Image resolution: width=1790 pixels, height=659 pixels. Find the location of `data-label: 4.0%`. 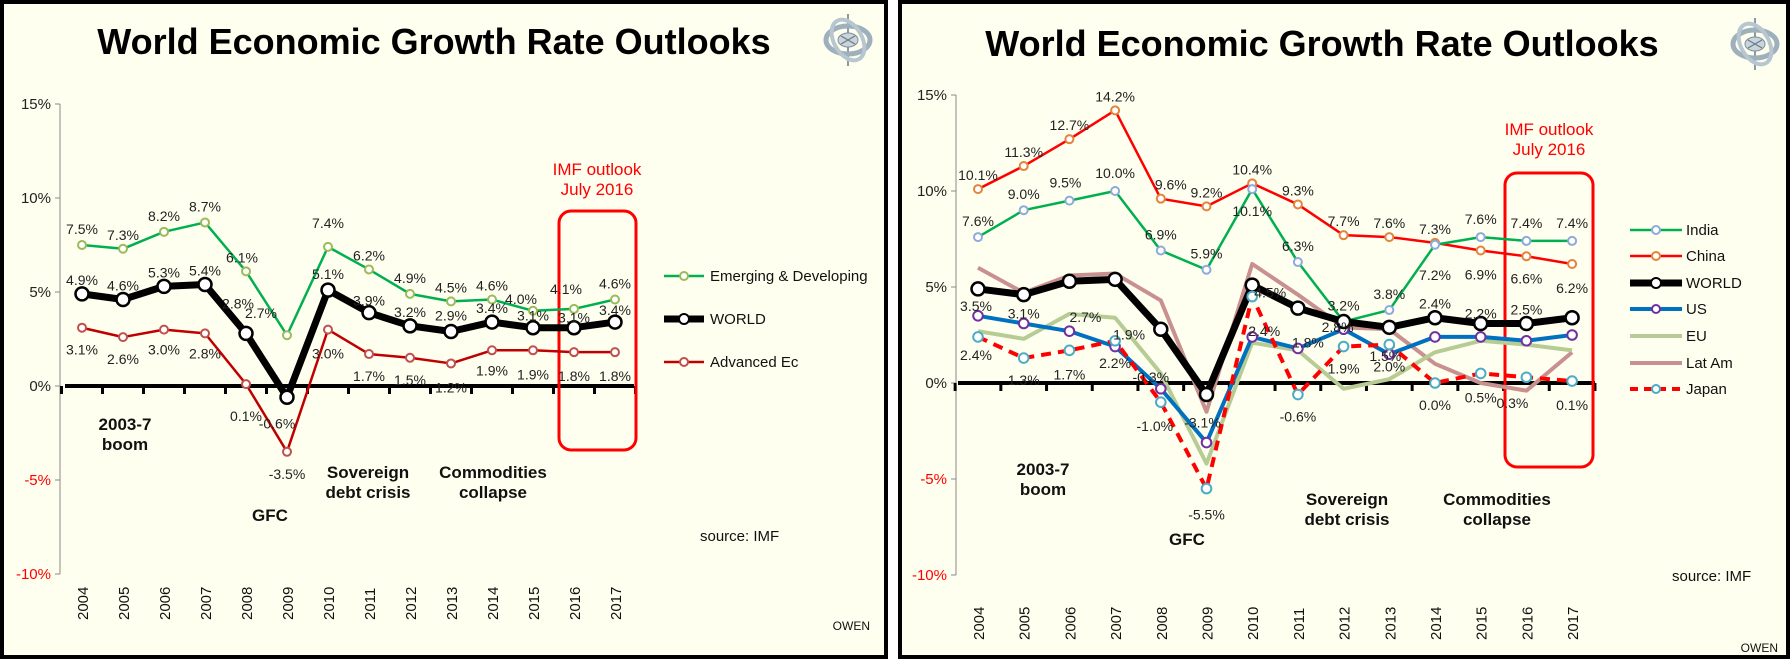

data-label: 4.0% is located at coordinates (521, 299).